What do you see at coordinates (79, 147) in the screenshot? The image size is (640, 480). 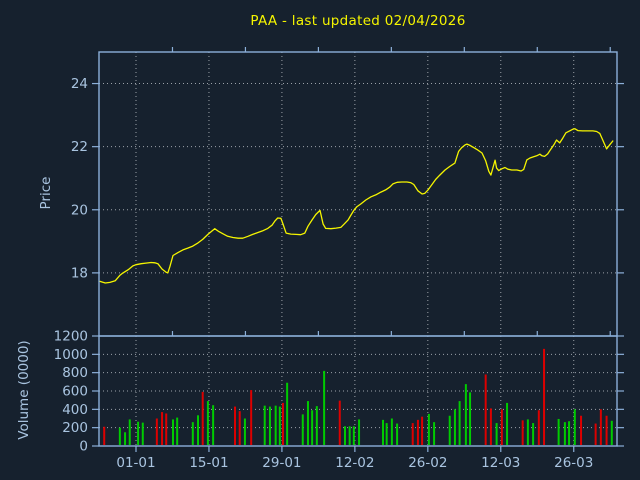 I see `price-tick-label: 22` at bounding box center [79, 147].